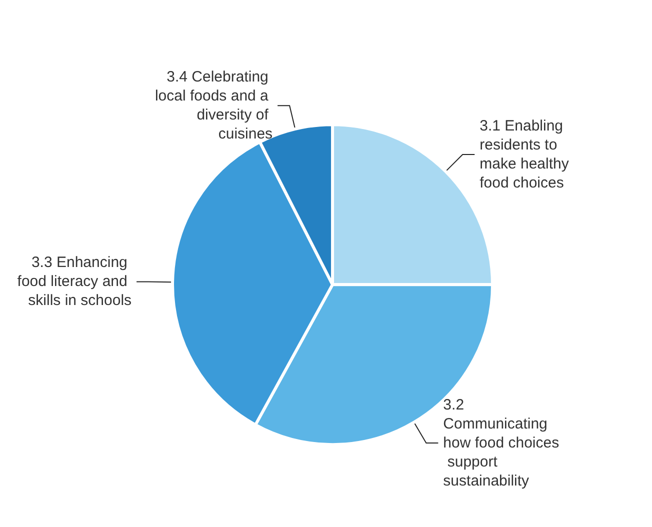 The height and width of the screenshot is (527, 652). Describe the element at coordinates (74, 282) in the screenshot. I see `slice-label: 3.3 Enhancing food literacy and skills in schools` at that location.